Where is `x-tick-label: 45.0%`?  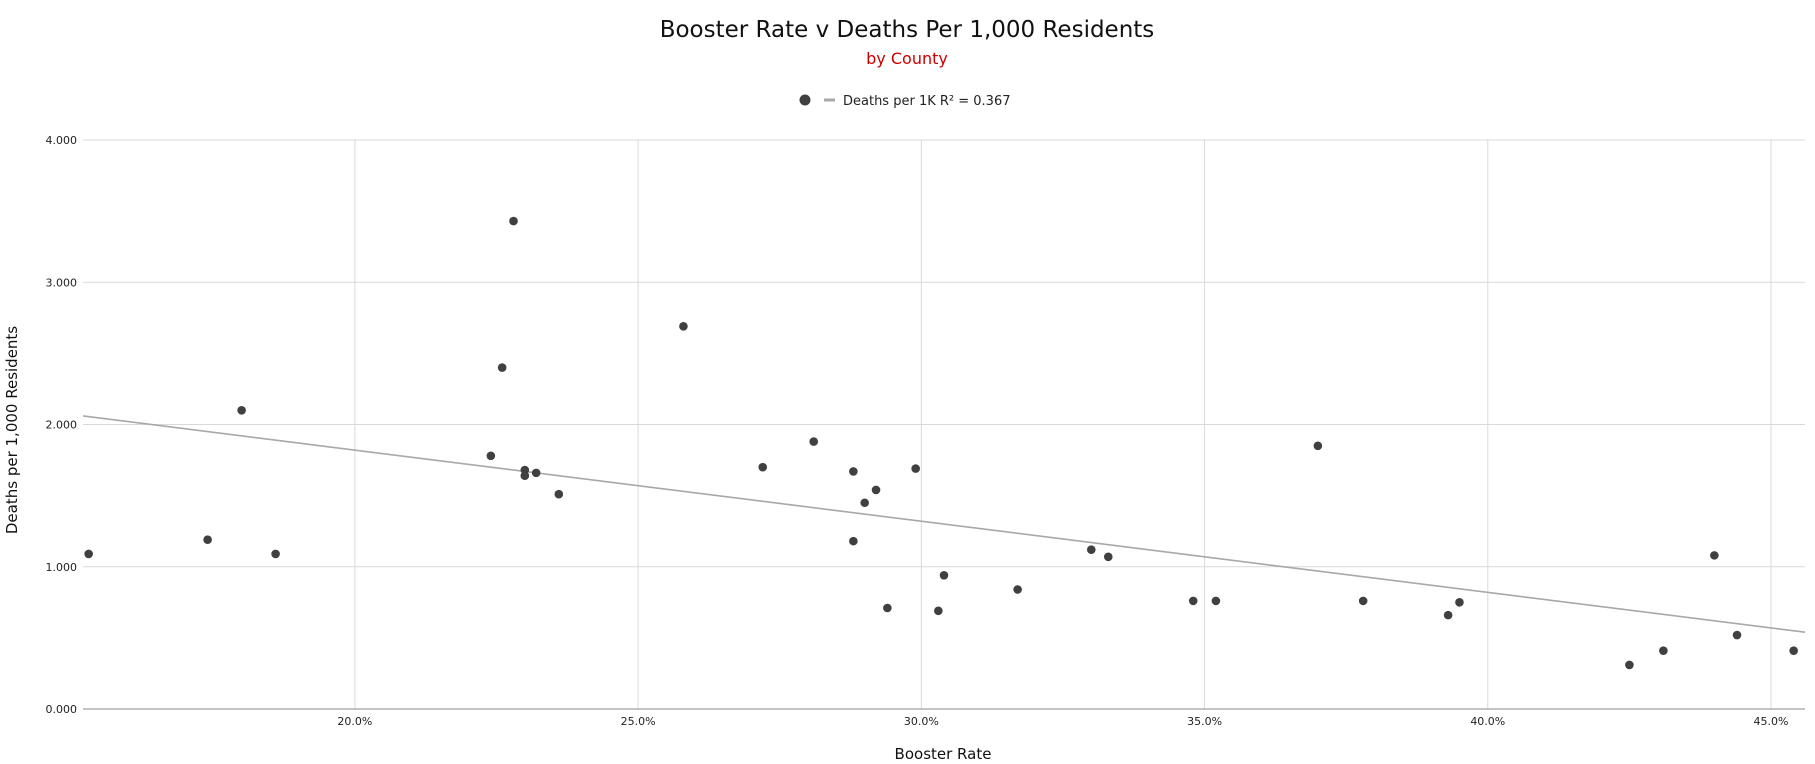 x-tick-label: 45.0% is located at coordinates (1771, 721).